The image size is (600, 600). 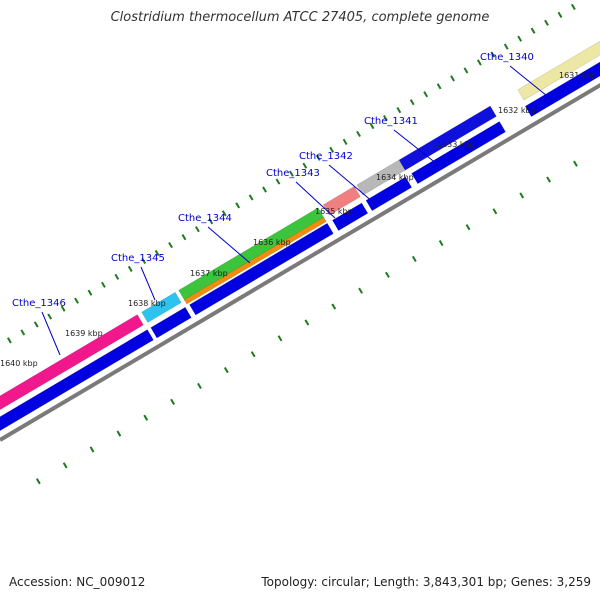 I want to click on gene-label-cthe-1343: Cthe_1343, so click(x=293, y=173).